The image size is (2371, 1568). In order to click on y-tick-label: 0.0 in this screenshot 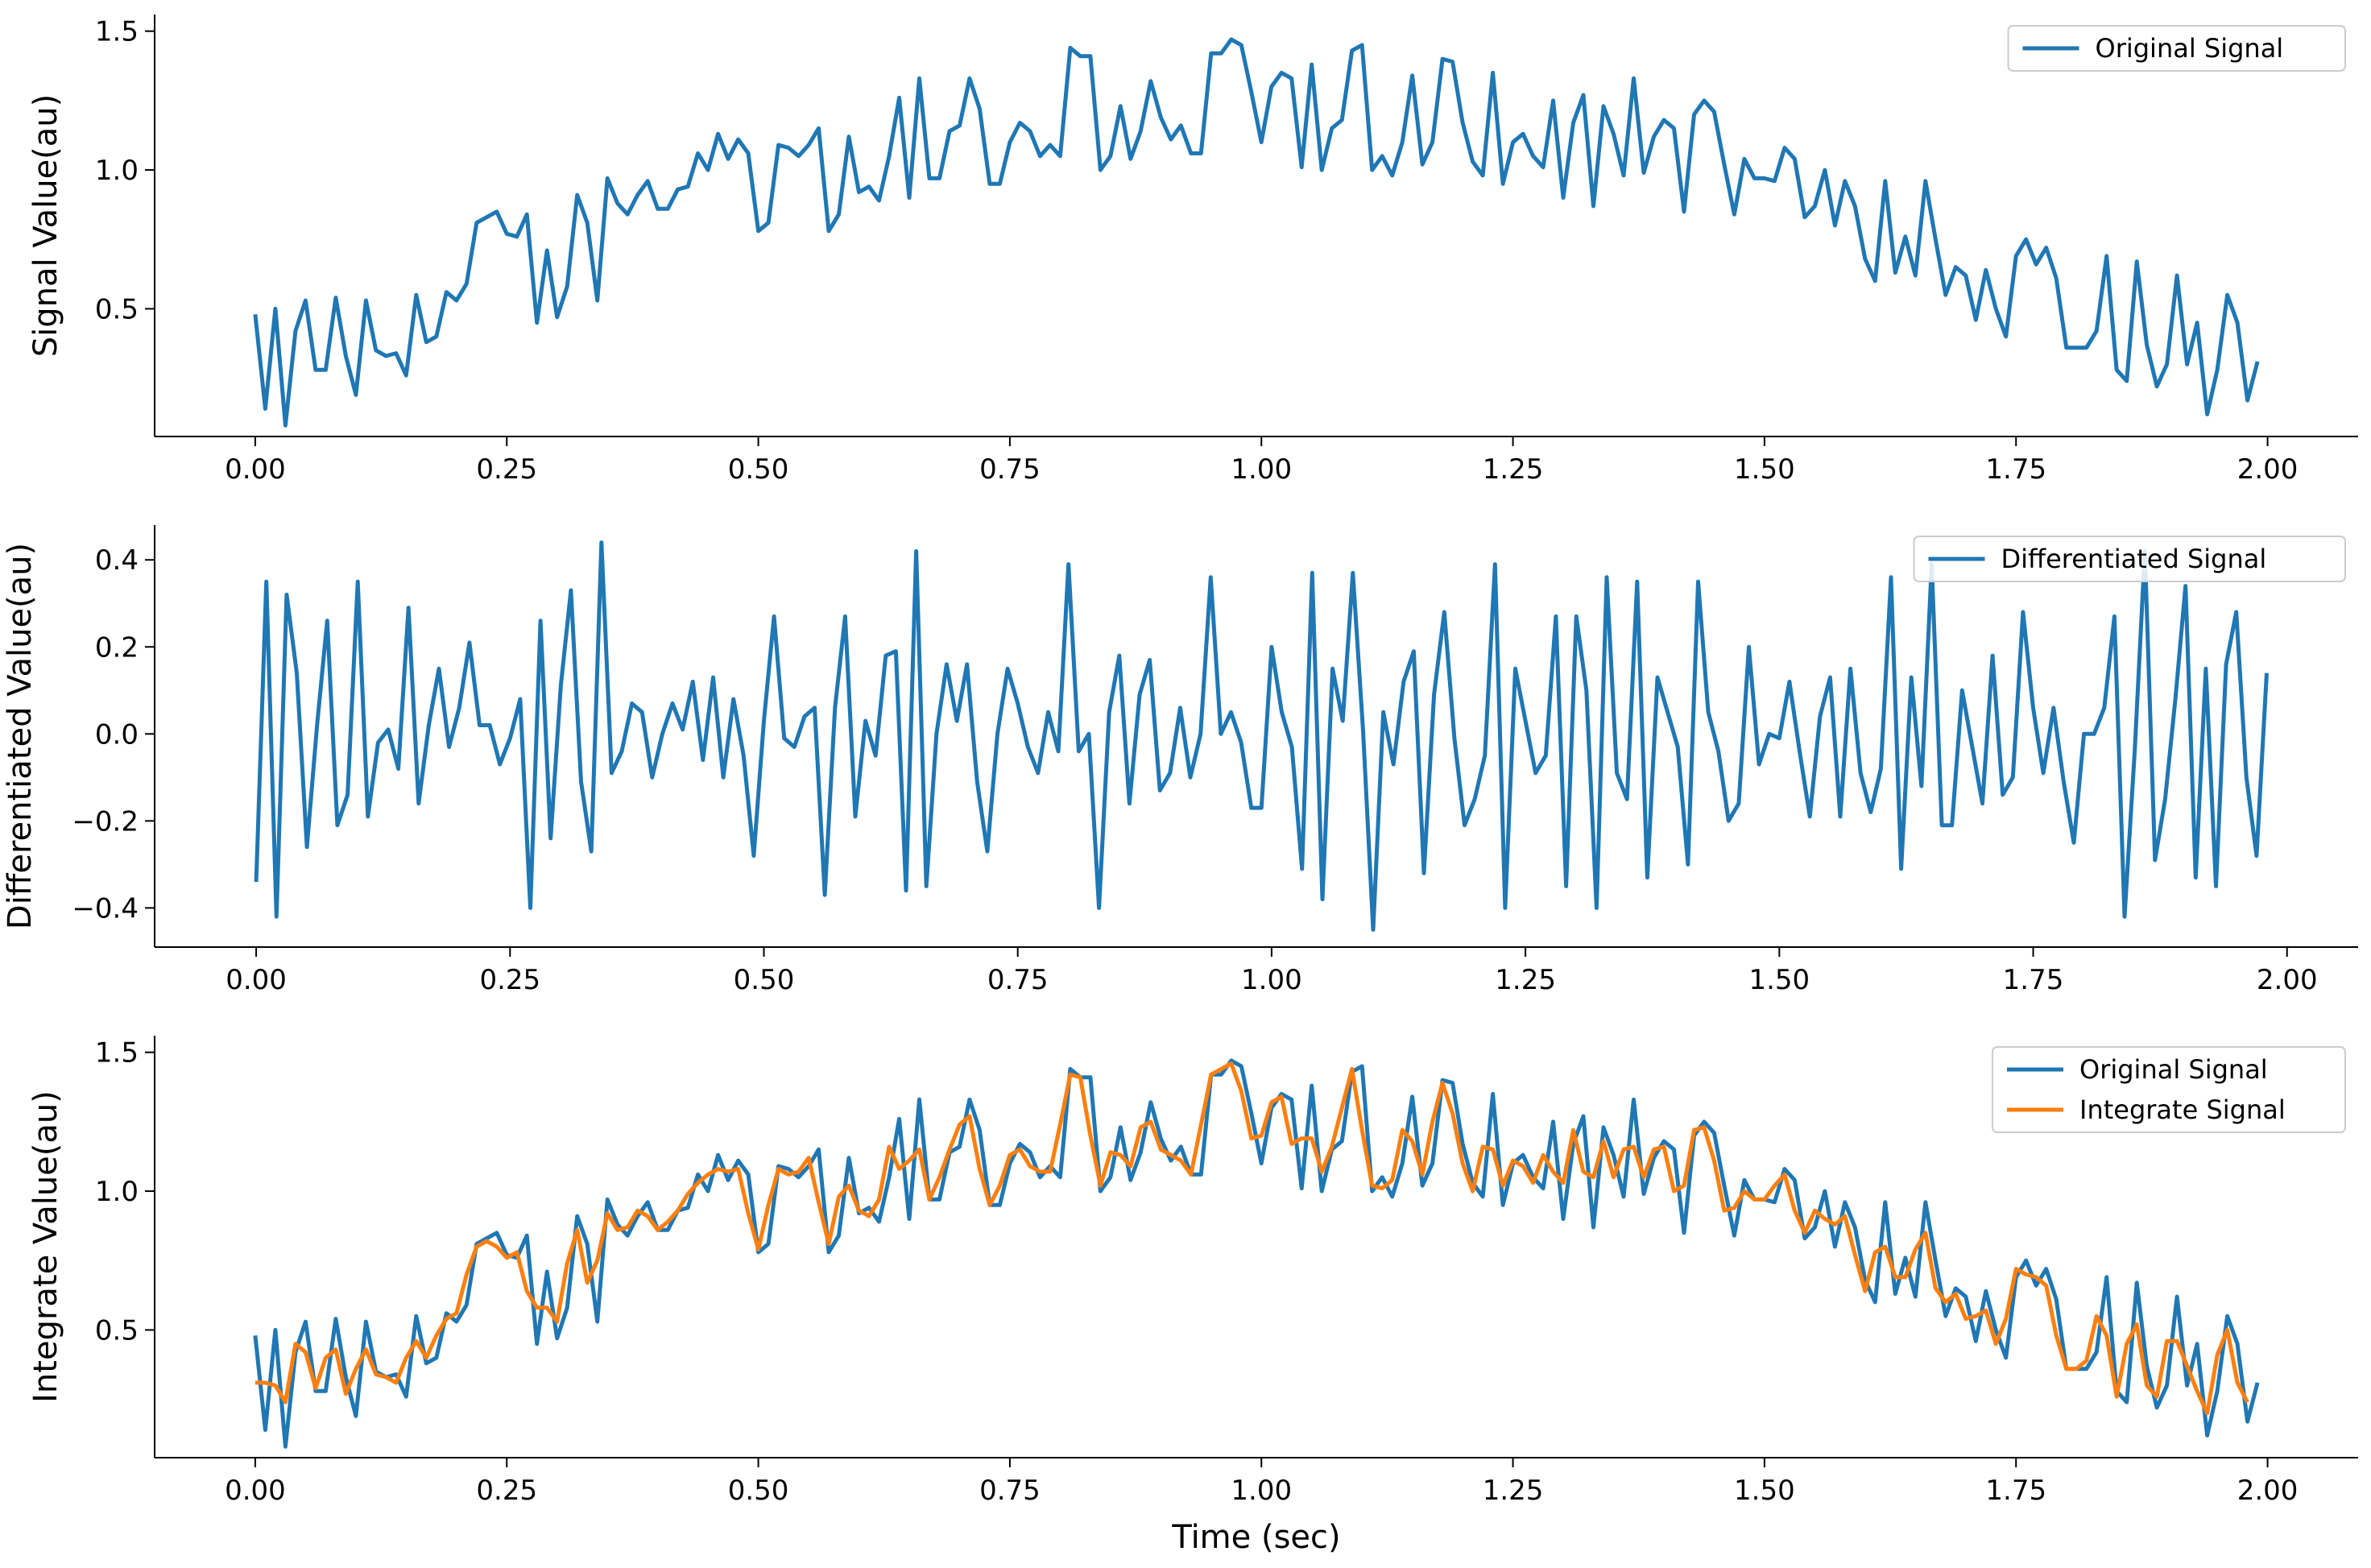, I will do `click(117, 735)`.